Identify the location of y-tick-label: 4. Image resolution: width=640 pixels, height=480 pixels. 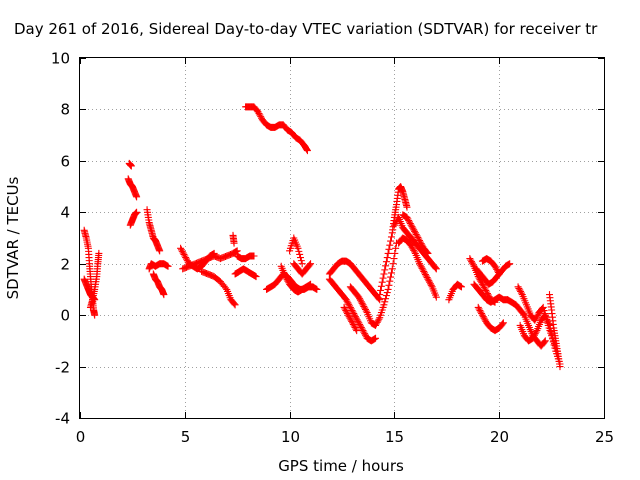
(65, 213).